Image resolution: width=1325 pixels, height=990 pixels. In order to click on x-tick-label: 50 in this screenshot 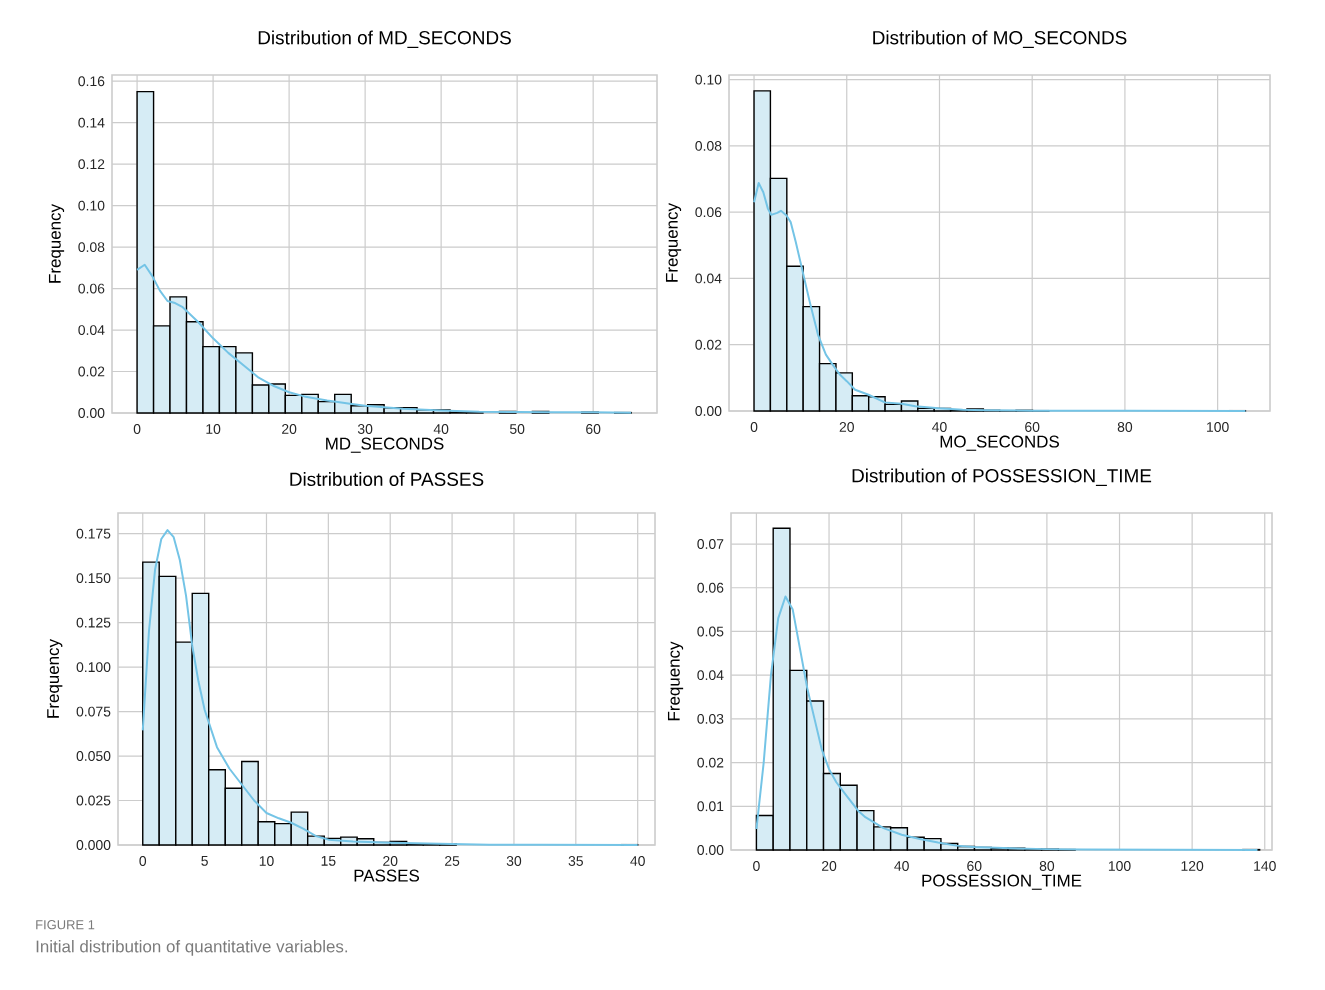, I will do `click(517, 429)`.